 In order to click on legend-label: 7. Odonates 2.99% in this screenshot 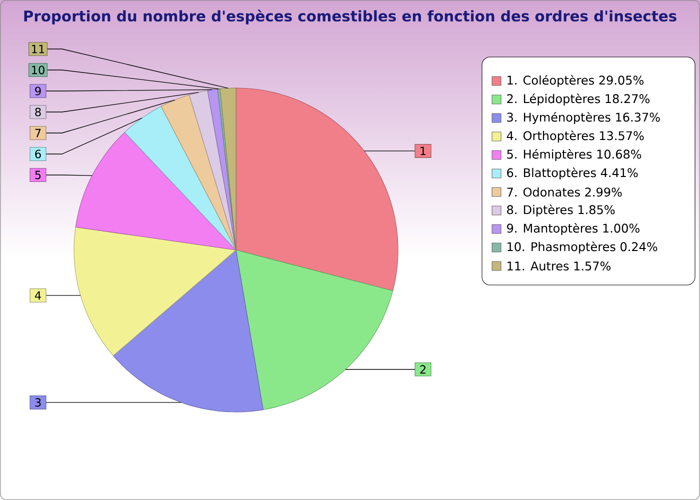, I will do `click(564, 192)`.